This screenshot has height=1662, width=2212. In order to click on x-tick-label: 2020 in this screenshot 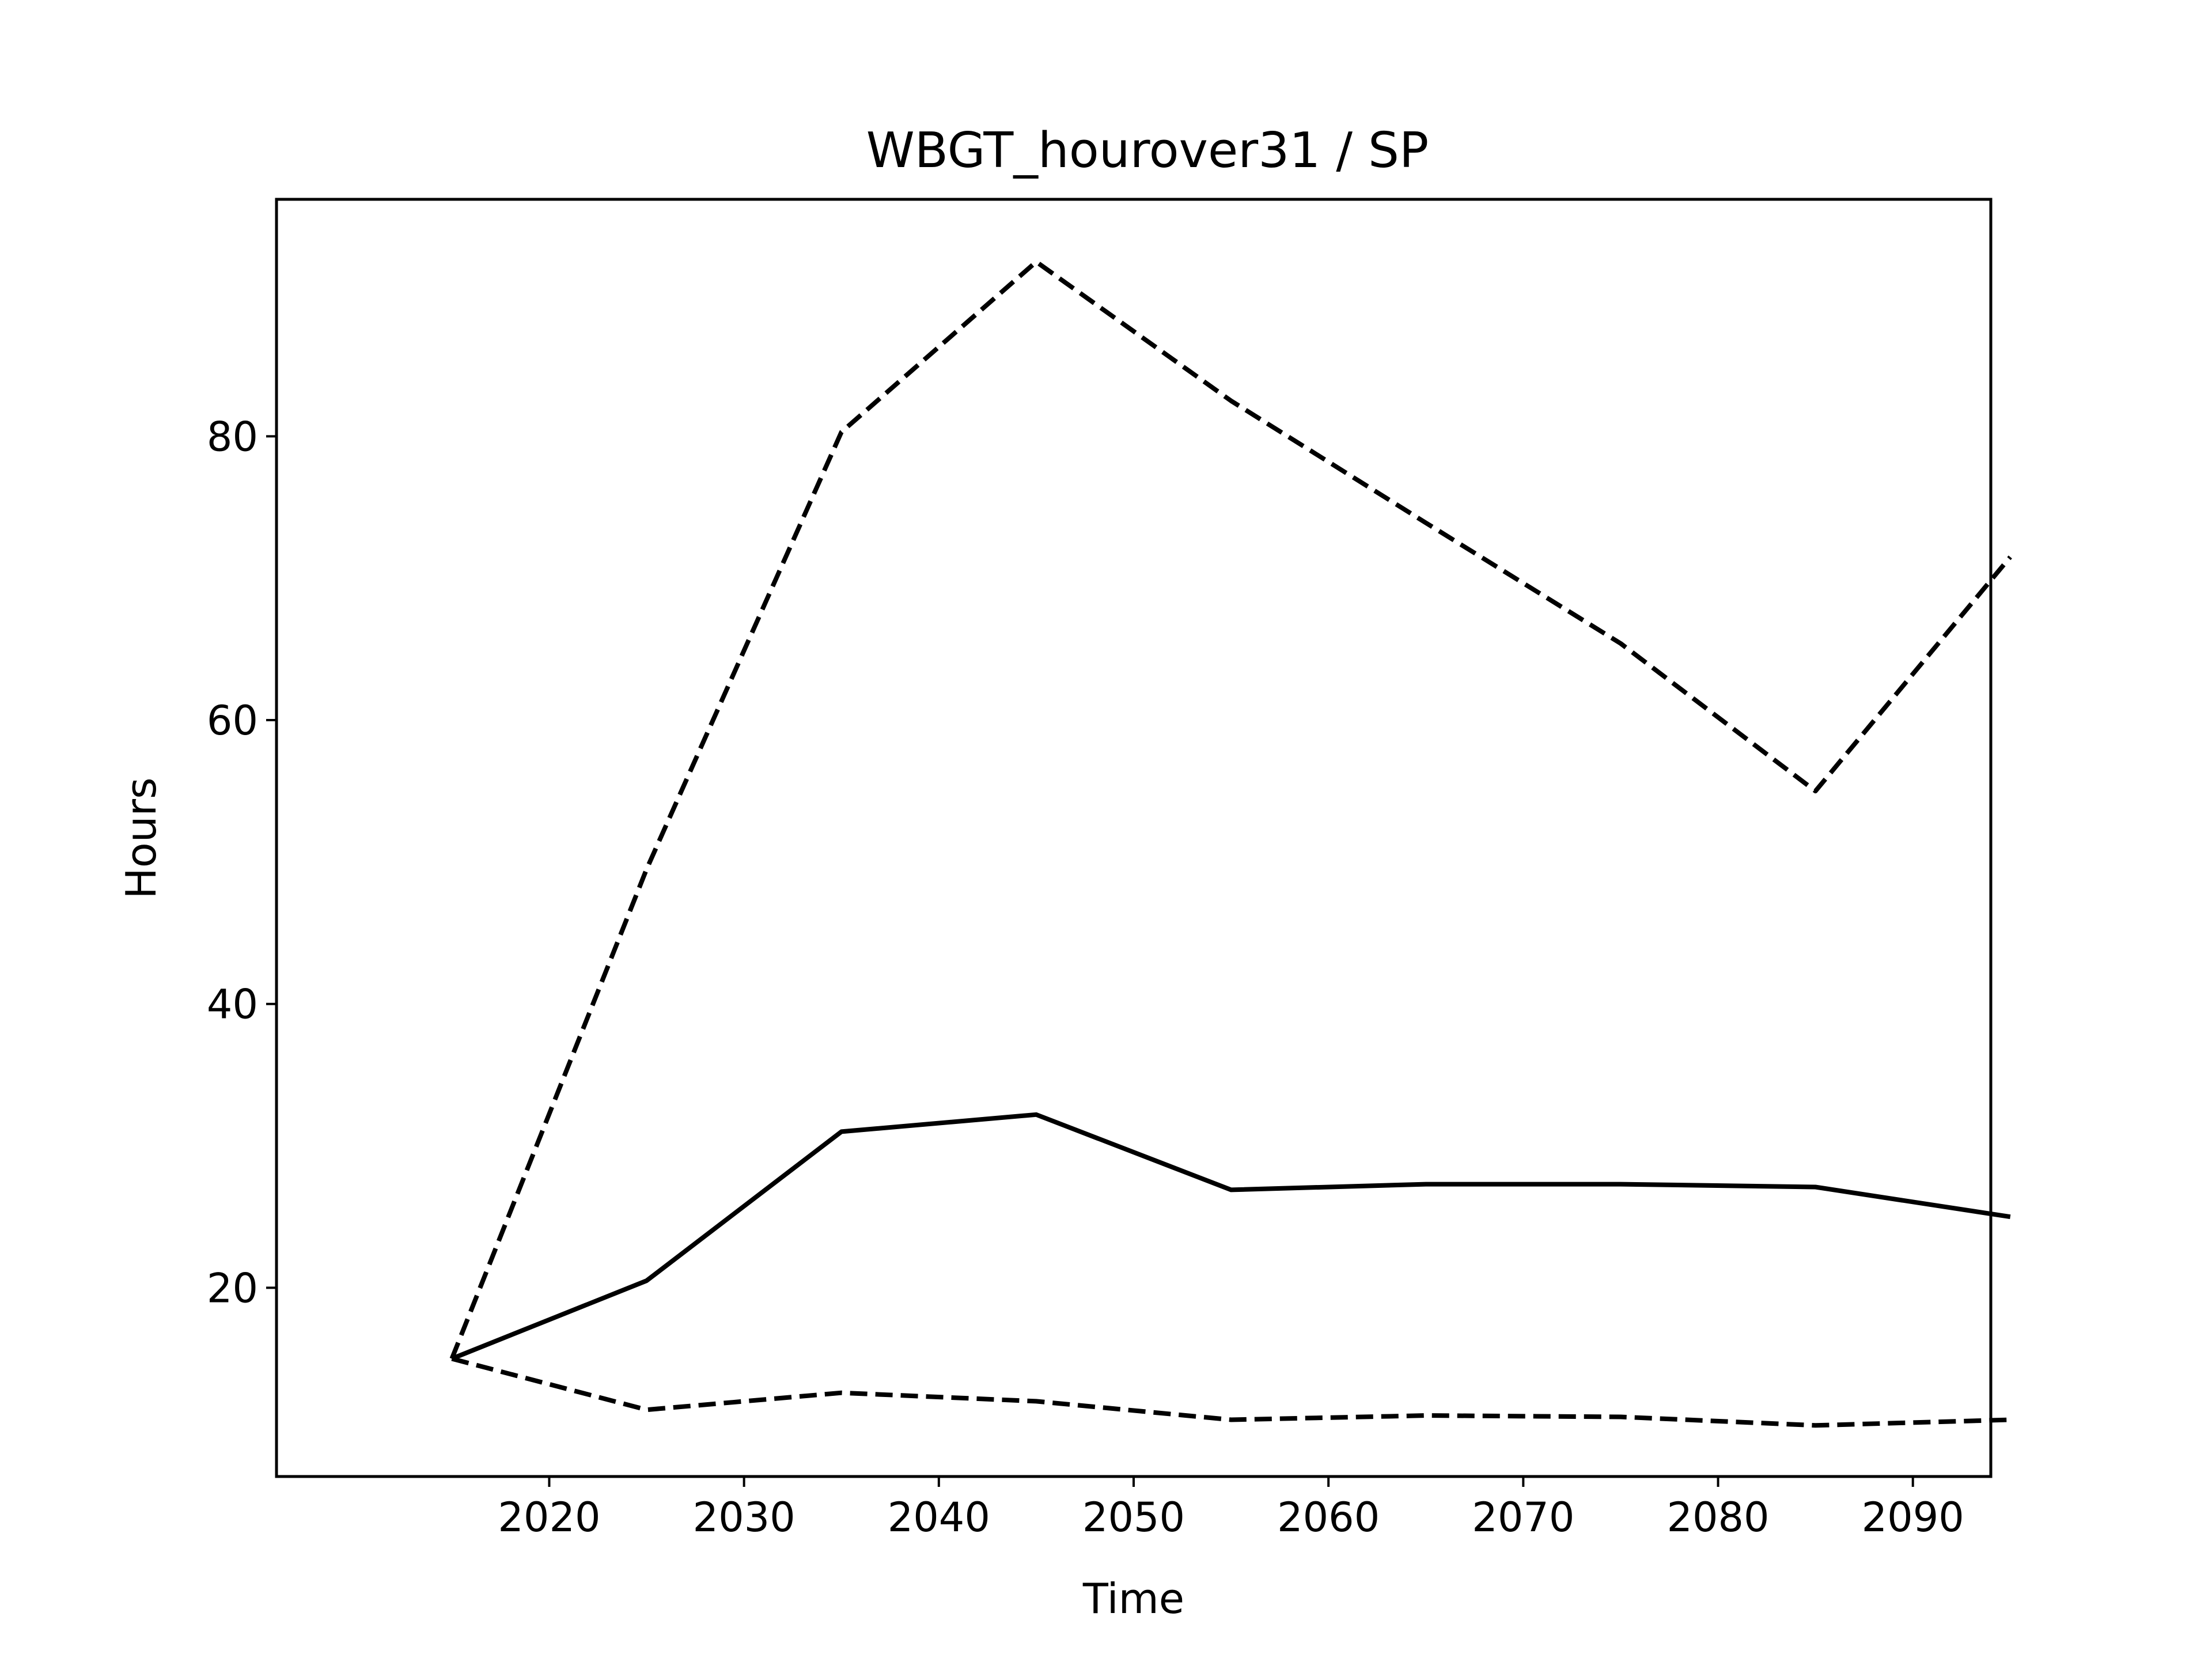, I will do `click(549, 1518)`.